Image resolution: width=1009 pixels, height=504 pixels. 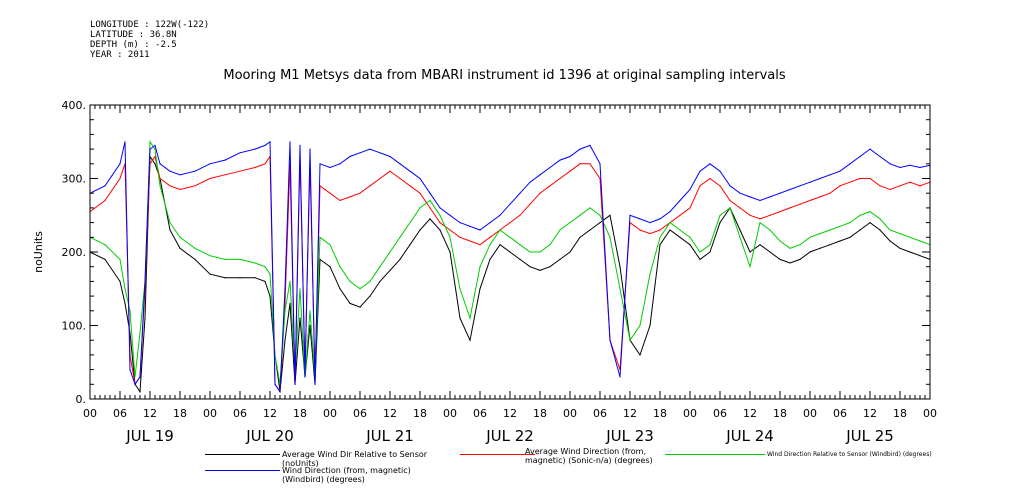 I want to click on day-label: JUL 24, so click(x=749, y=436).